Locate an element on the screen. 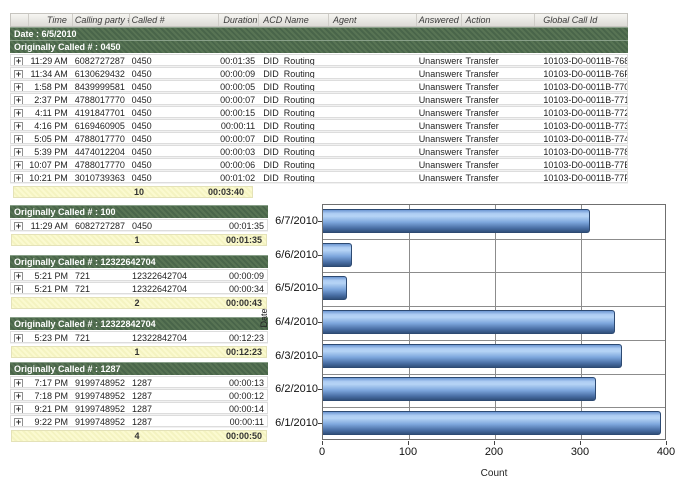 Image resolution: width=676 pixels, height=485 pixels. calling-party-cell: 4788017770 is located at coordinates (99, 99).